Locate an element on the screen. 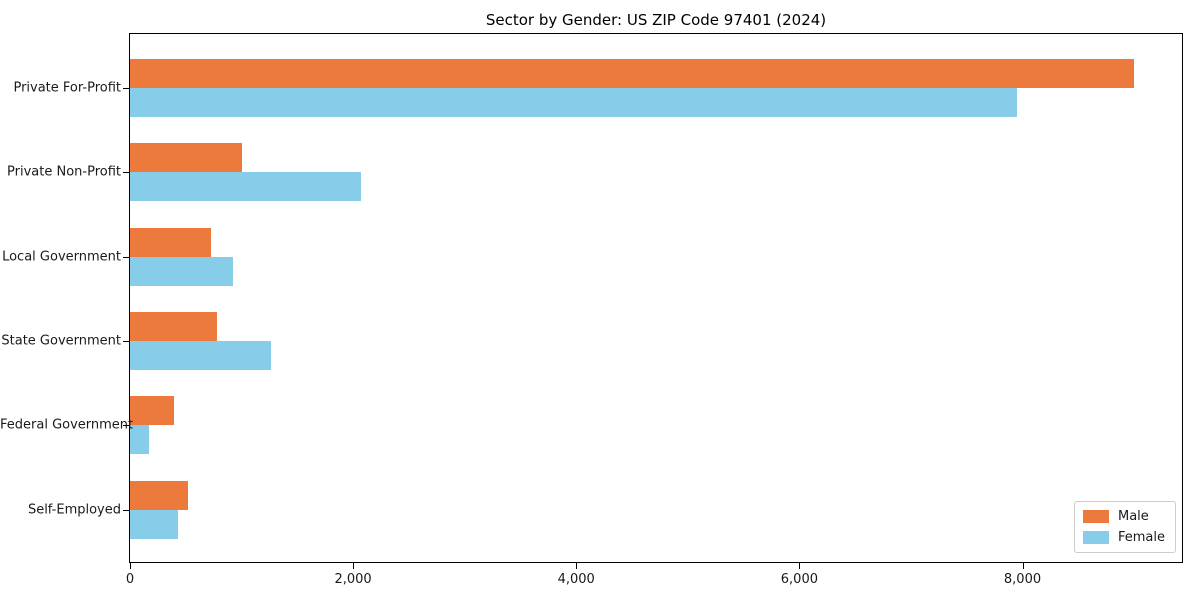 Image resolution: width=1200 pixels, height=600 pixels. bar-female-state-government is located at coordinates (200, 355).